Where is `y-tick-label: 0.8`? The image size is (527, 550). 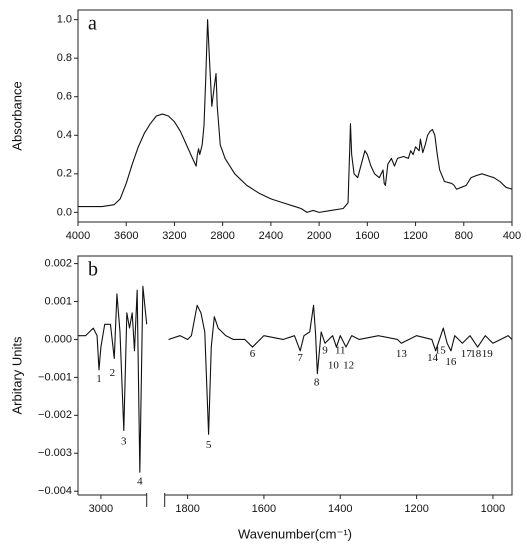 y-tick-label: 0.8 is located at coordinates (64, 58).